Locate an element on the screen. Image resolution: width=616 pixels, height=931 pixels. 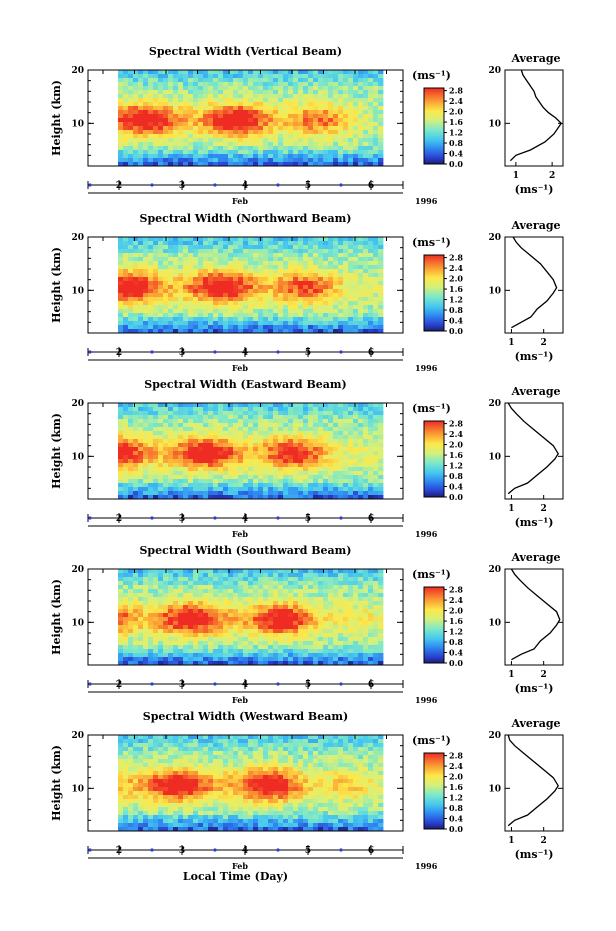
colorbar-tick-label: 0.0 is located at coordinates (456, 829).